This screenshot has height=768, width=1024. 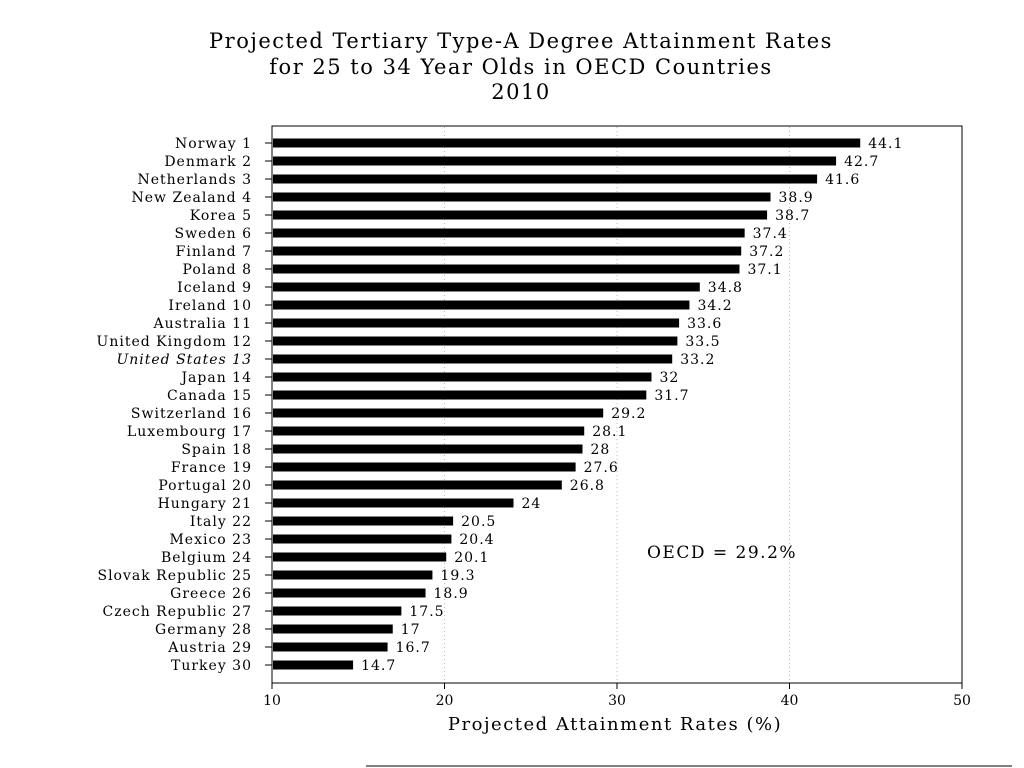 What do you see at coordinates (216, 450) in the screenshot?
I see `category-label: Spain 18` at bounding box center [216, 450].